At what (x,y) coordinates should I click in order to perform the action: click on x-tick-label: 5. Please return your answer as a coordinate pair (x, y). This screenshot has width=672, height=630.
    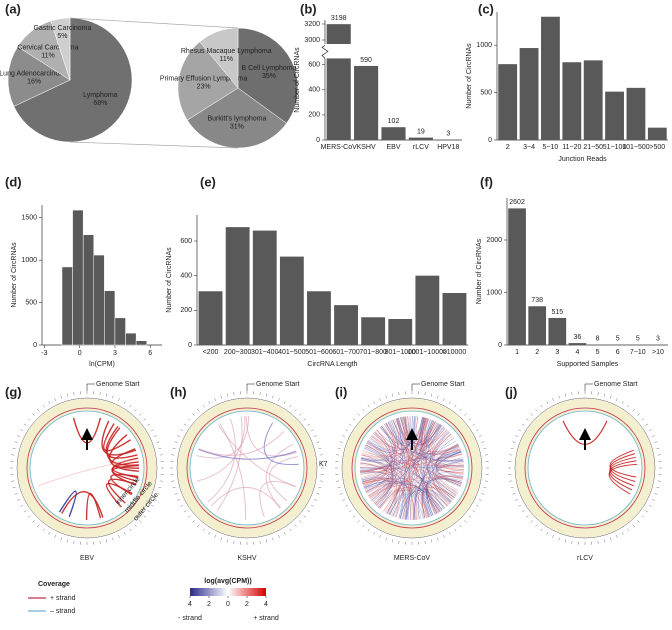
    Looking at the image, I should click on (598, 352).